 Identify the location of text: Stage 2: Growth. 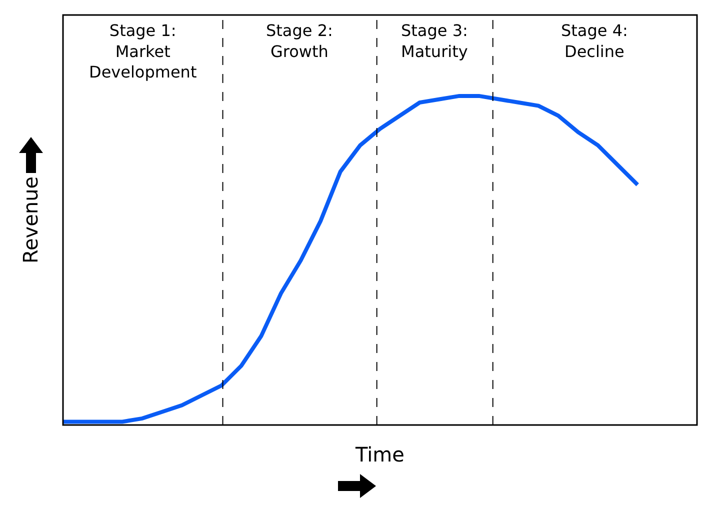
(299, 41).